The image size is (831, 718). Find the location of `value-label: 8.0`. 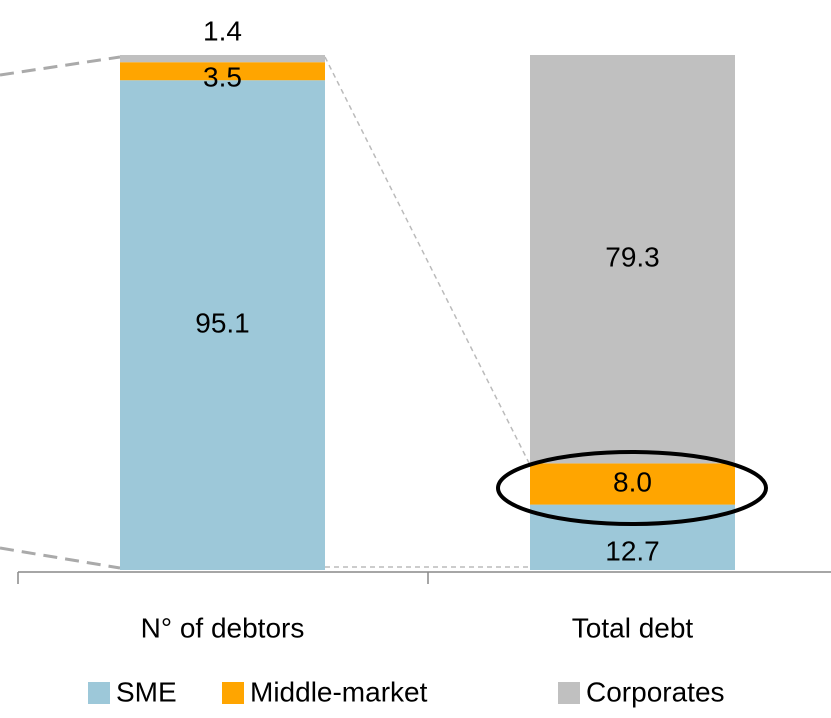

value-label: 8.0 is located at coordinates (632, 481).